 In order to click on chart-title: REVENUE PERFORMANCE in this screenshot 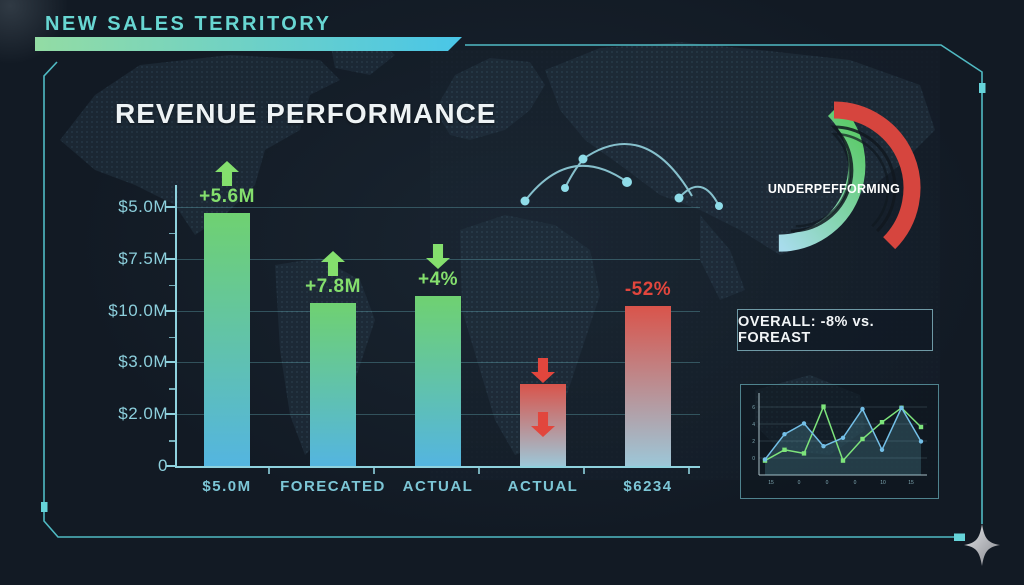, I will do `click(306, 113)`.